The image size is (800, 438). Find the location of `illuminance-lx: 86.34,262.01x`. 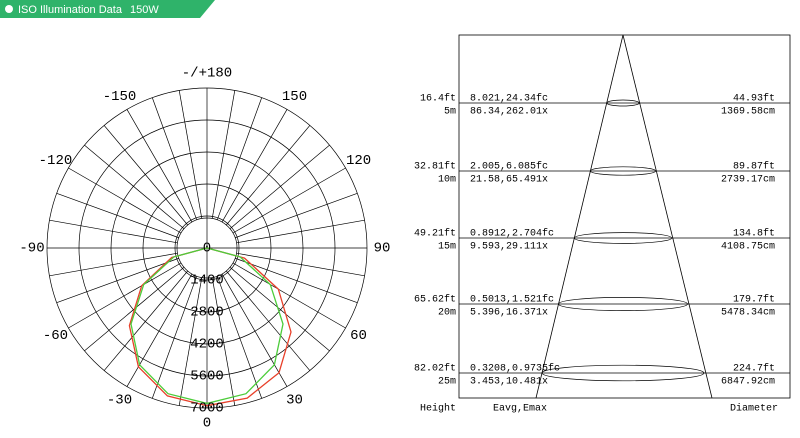

illuminance-lx: 86.34,262.01x is located at coordinates (509, 112).